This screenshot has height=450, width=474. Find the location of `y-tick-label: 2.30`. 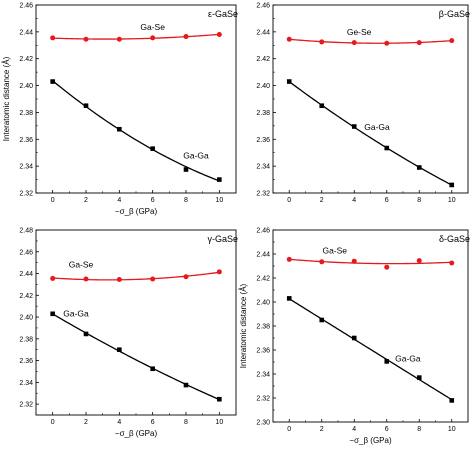

y-tick-label: 2.30 is located at coordinates (263, 423).